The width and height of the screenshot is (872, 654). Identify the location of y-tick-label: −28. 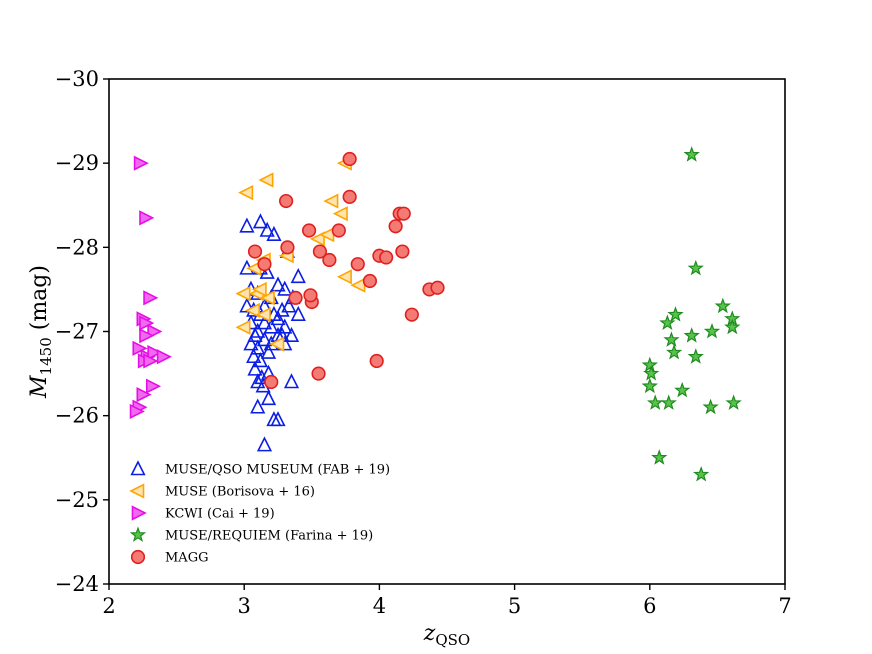
(77, 247).